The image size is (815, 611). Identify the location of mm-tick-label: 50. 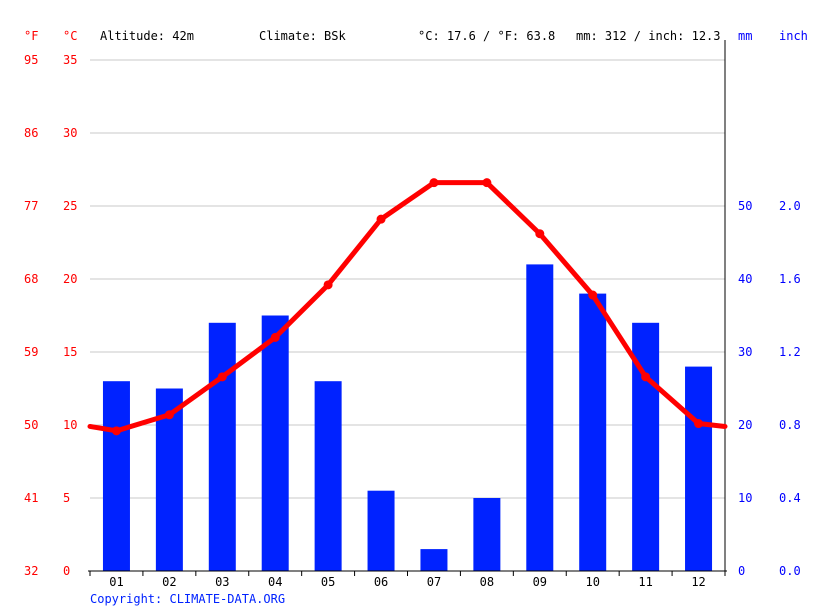
(745, 206).